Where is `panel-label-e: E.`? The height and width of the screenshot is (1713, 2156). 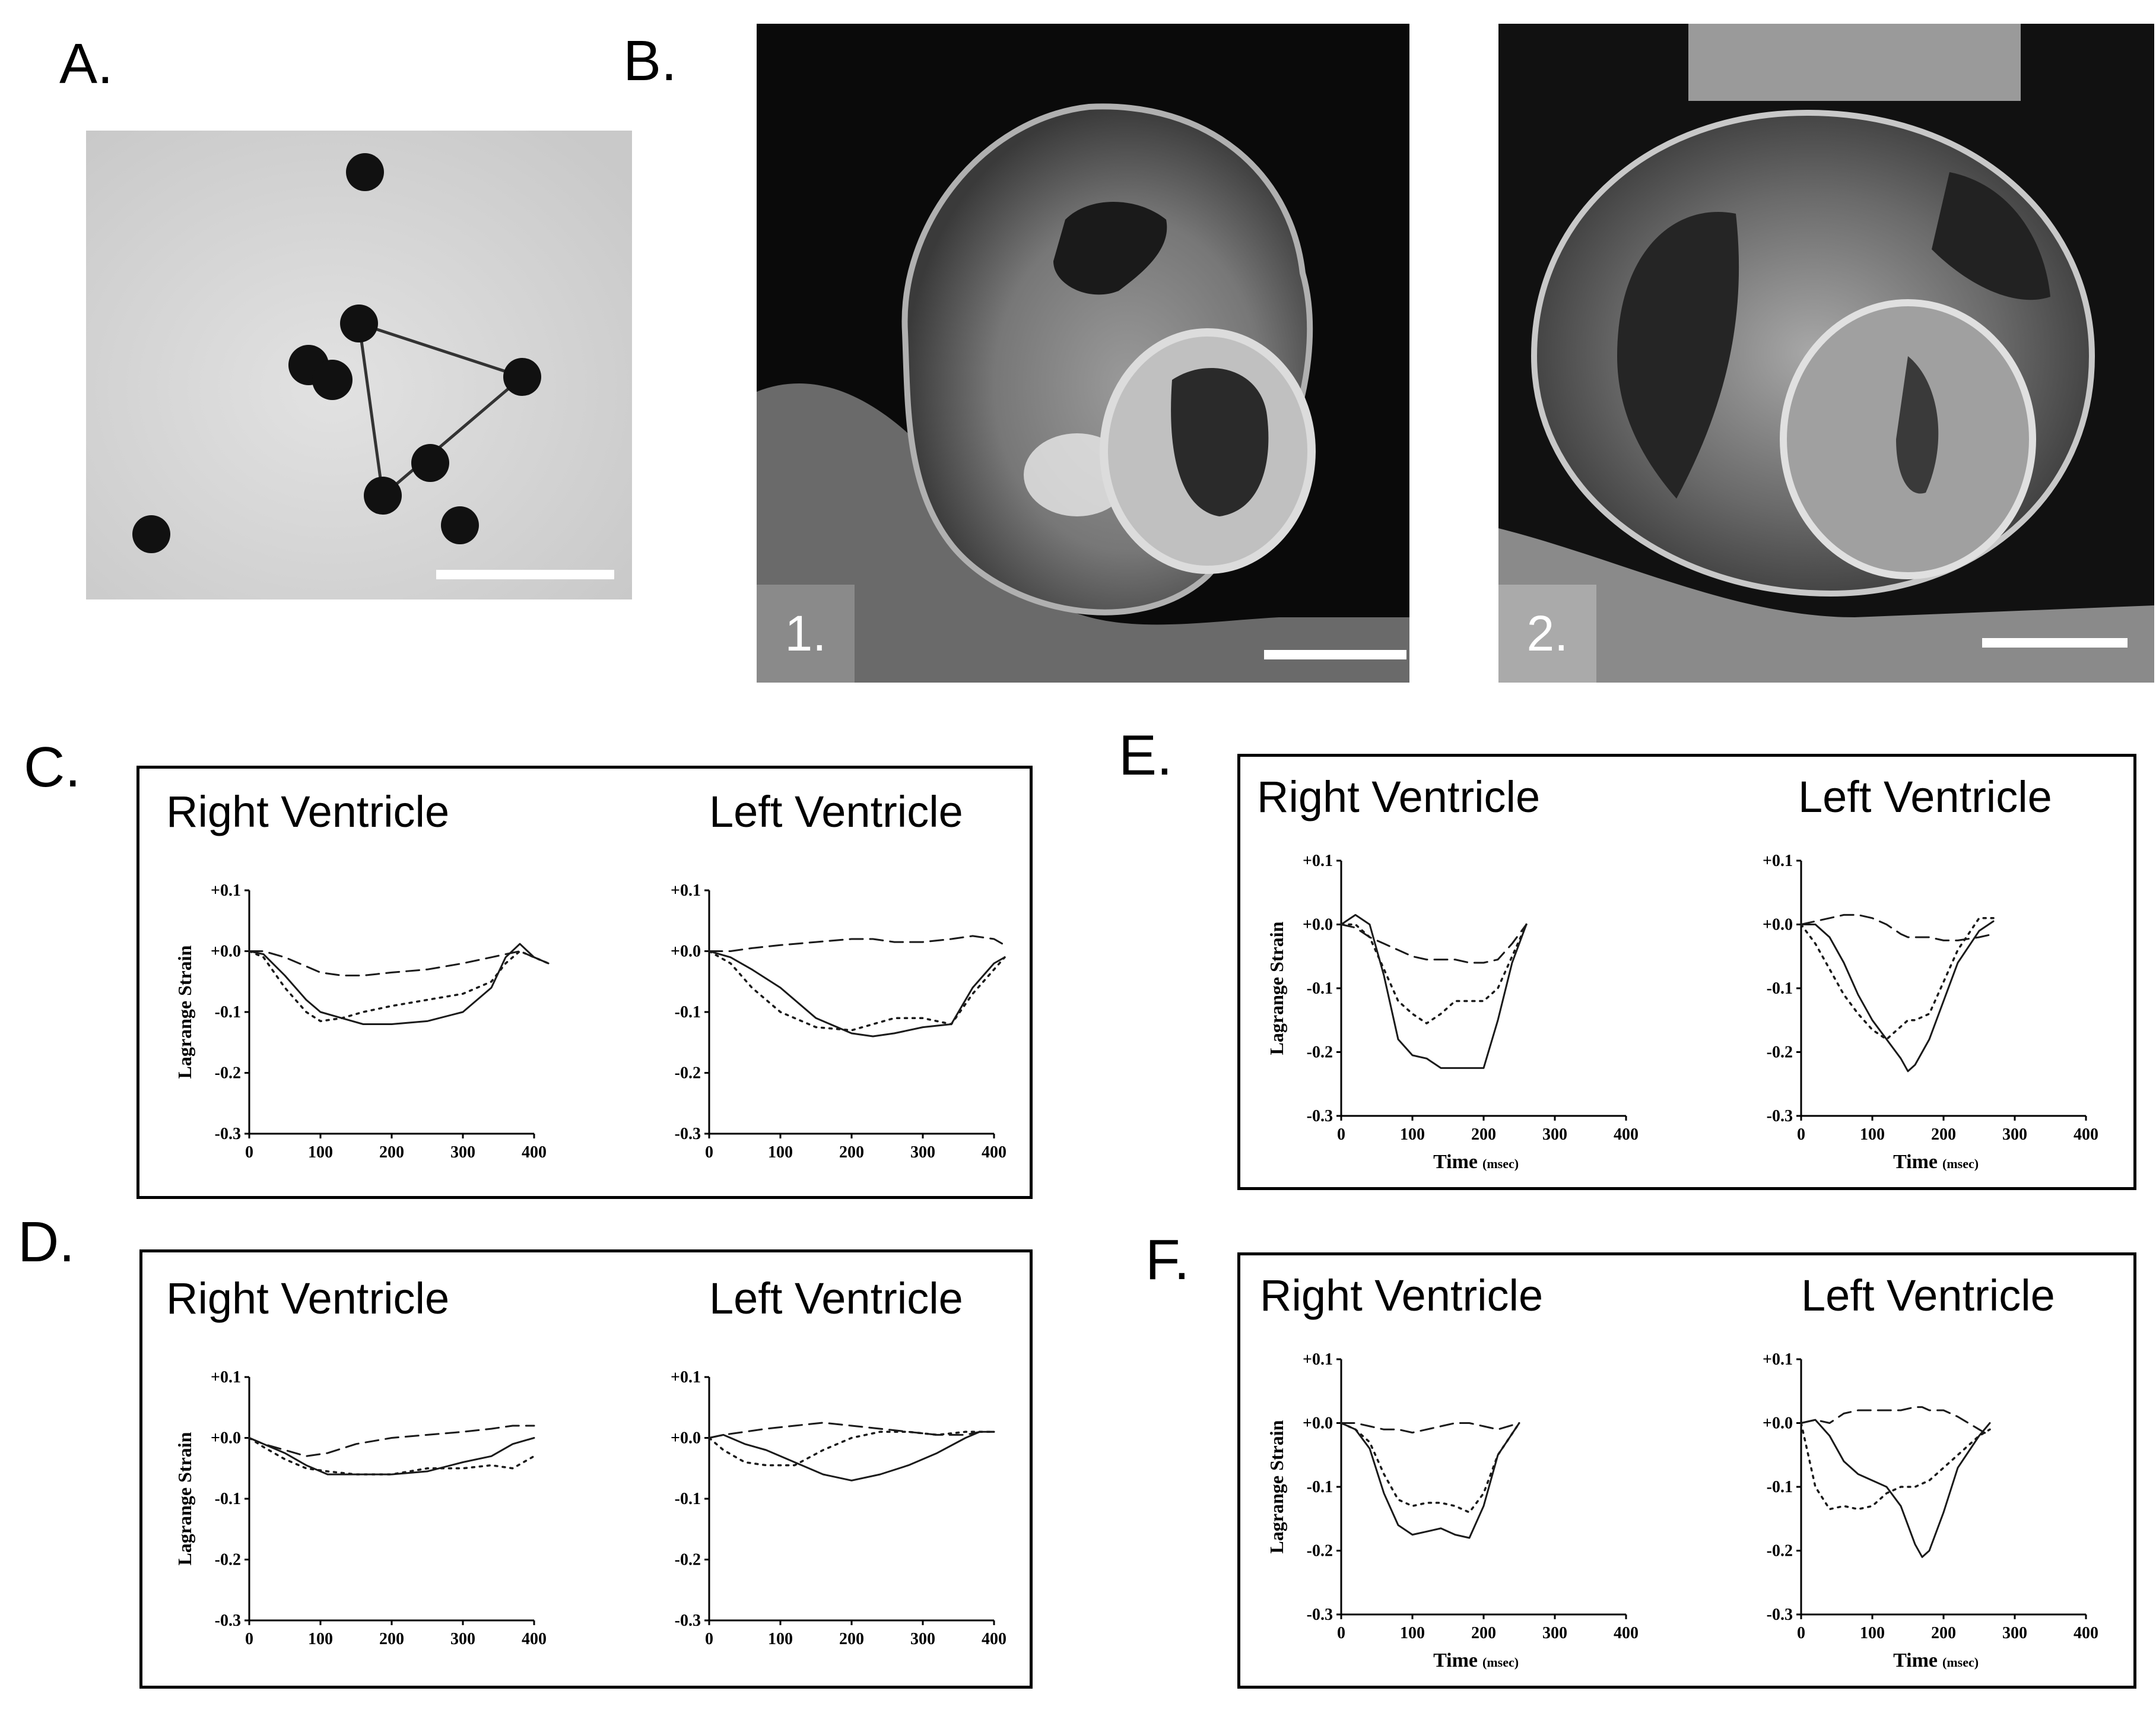 panel-label-e: E. is located at coordinates (1146, 755).